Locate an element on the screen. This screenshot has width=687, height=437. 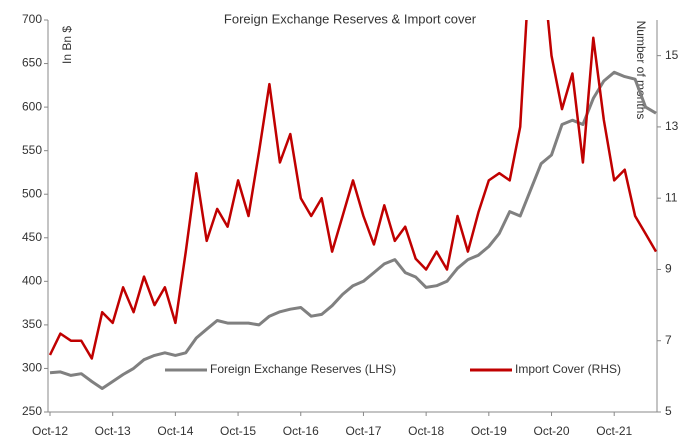
x-tick-label: Oct-14 is located at coordinates (175, 430).